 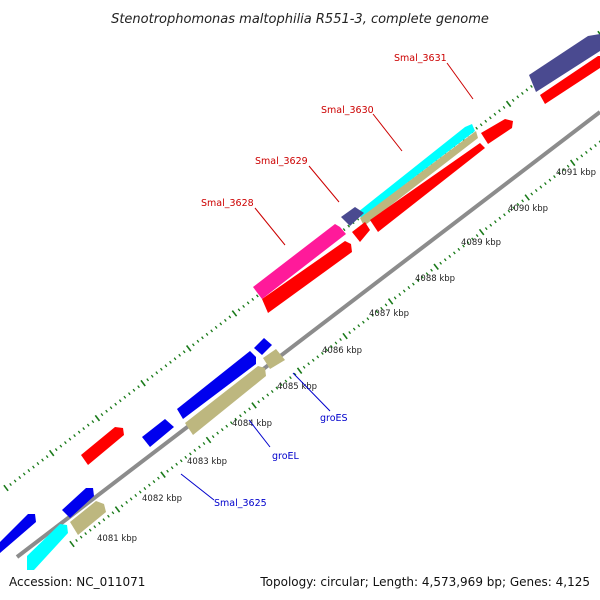 I want to click on accession-label: Accession: NC_011071, so click(x=77, y=582).